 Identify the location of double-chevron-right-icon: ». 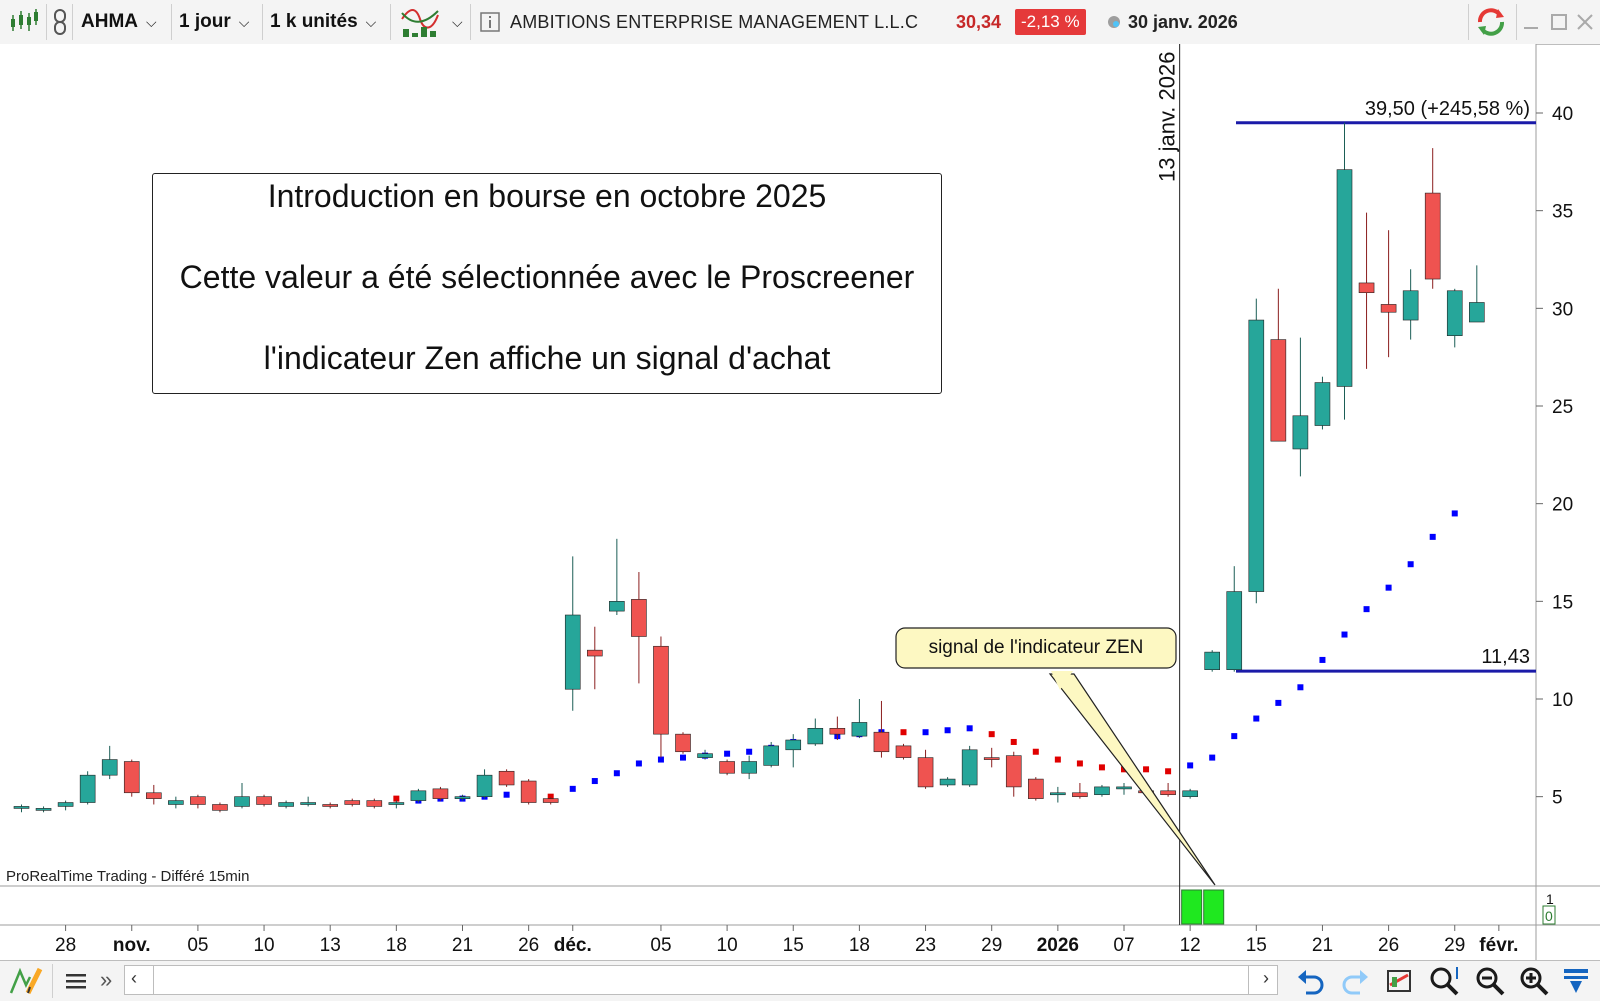
(106, 979).